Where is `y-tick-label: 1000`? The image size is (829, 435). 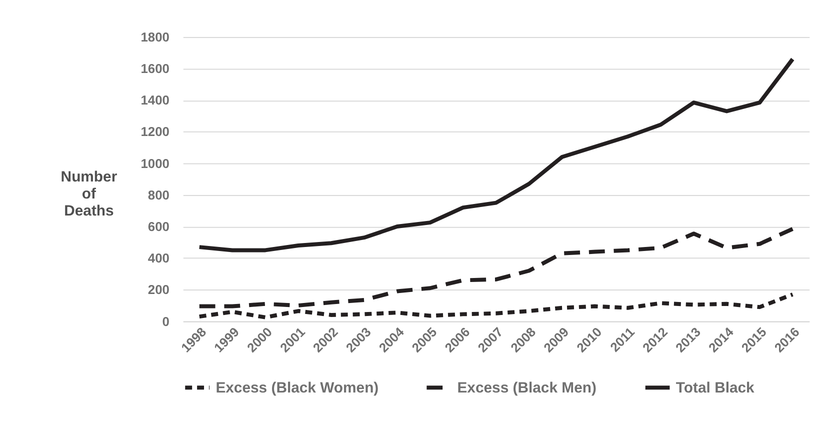
y-tick-label: 1000 is located at coordinates (155, 163).